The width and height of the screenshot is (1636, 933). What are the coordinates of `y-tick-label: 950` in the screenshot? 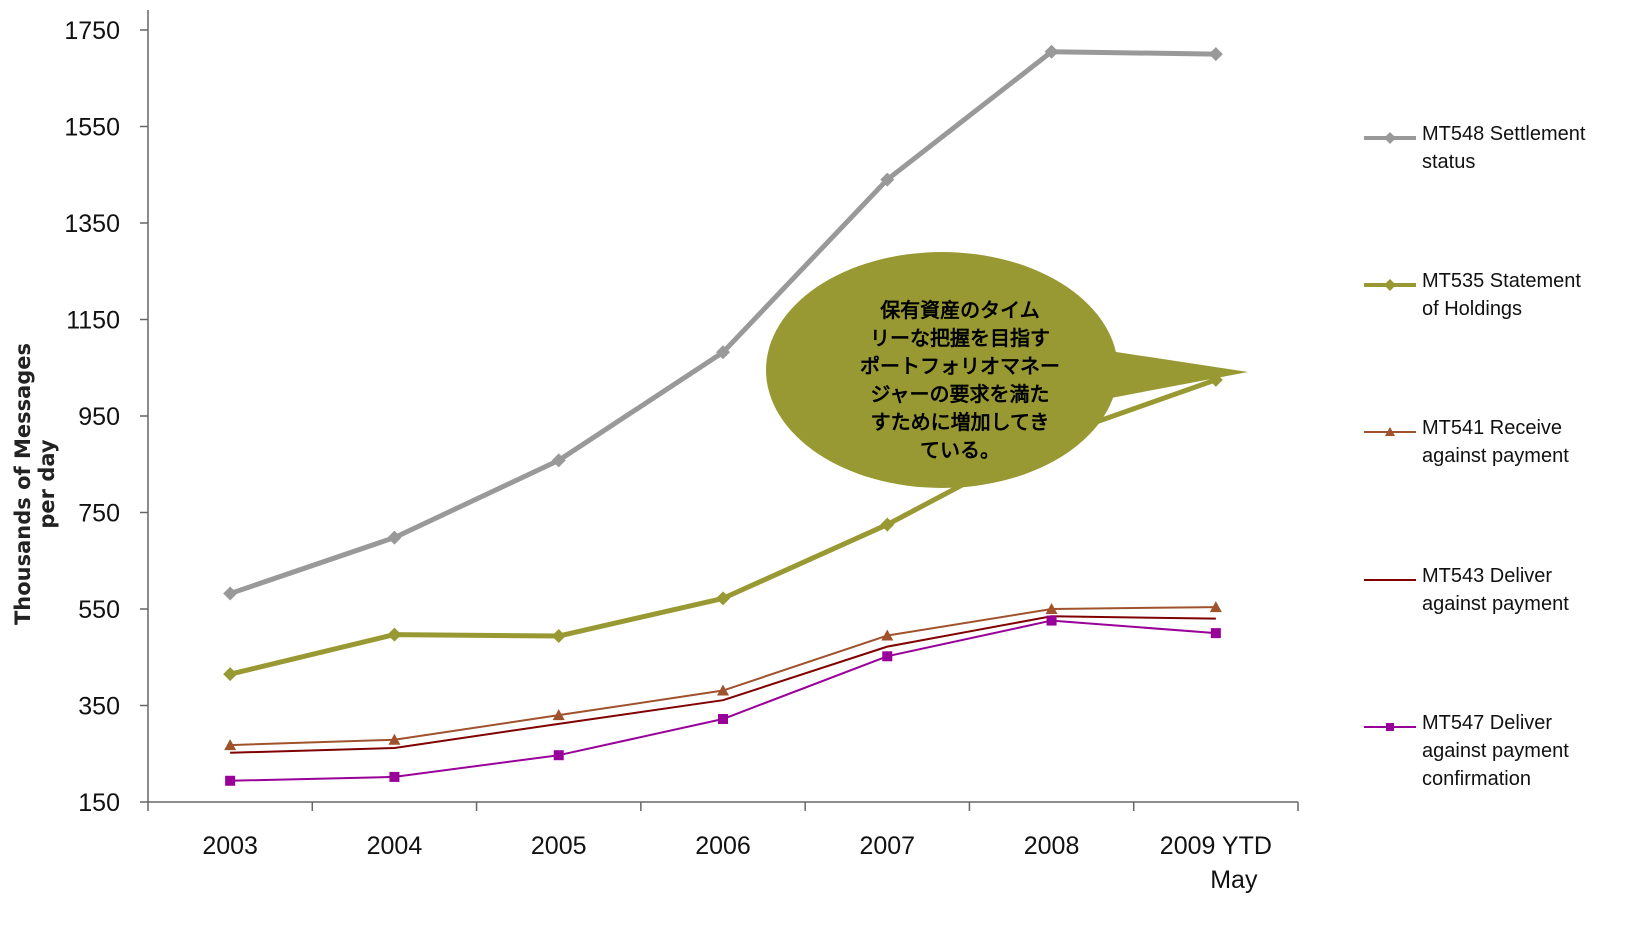 It's located at (99, 417).